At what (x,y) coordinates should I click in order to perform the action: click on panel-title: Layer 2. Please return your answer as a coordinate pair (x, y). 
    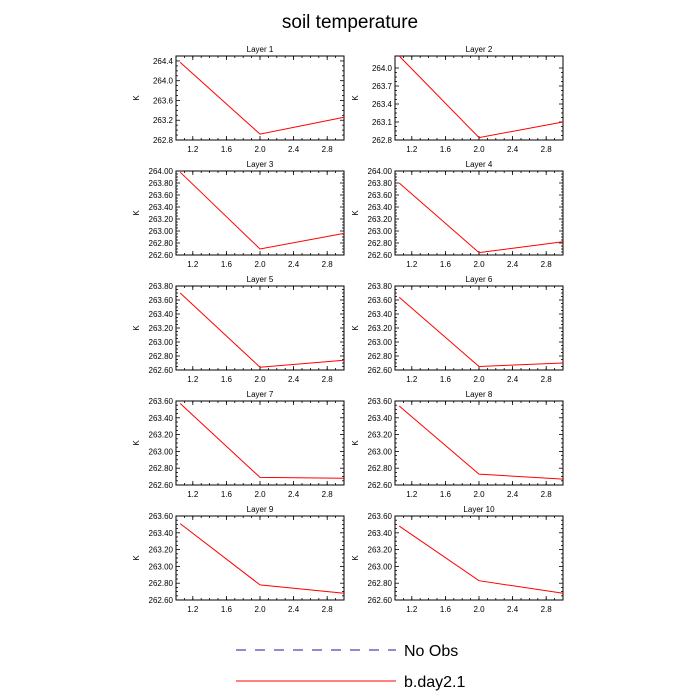
    Looking at the image, I should click on (479, 49).